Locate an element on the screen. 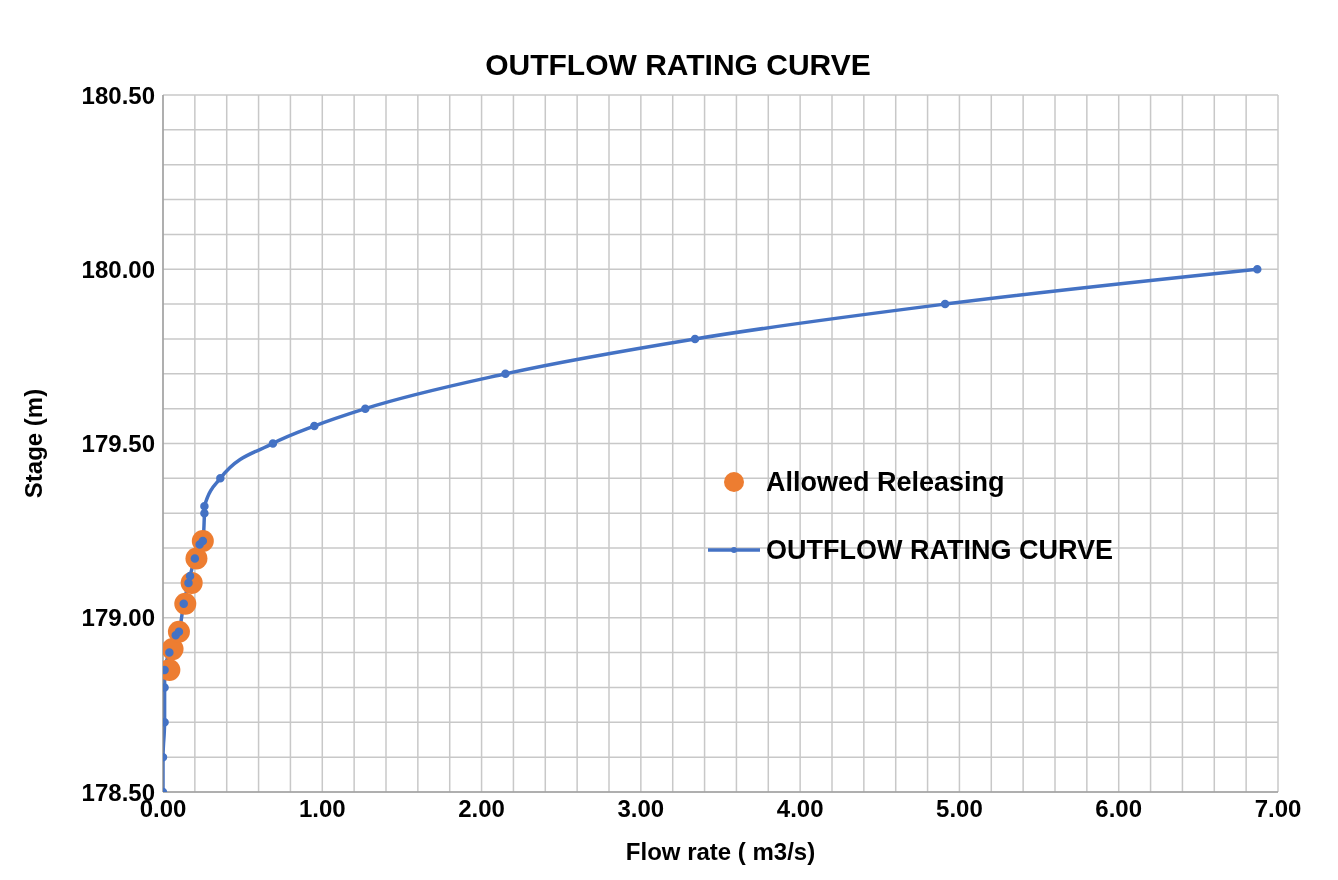  legend-label: Allowed Releasing is located at coordinates (885, 482).